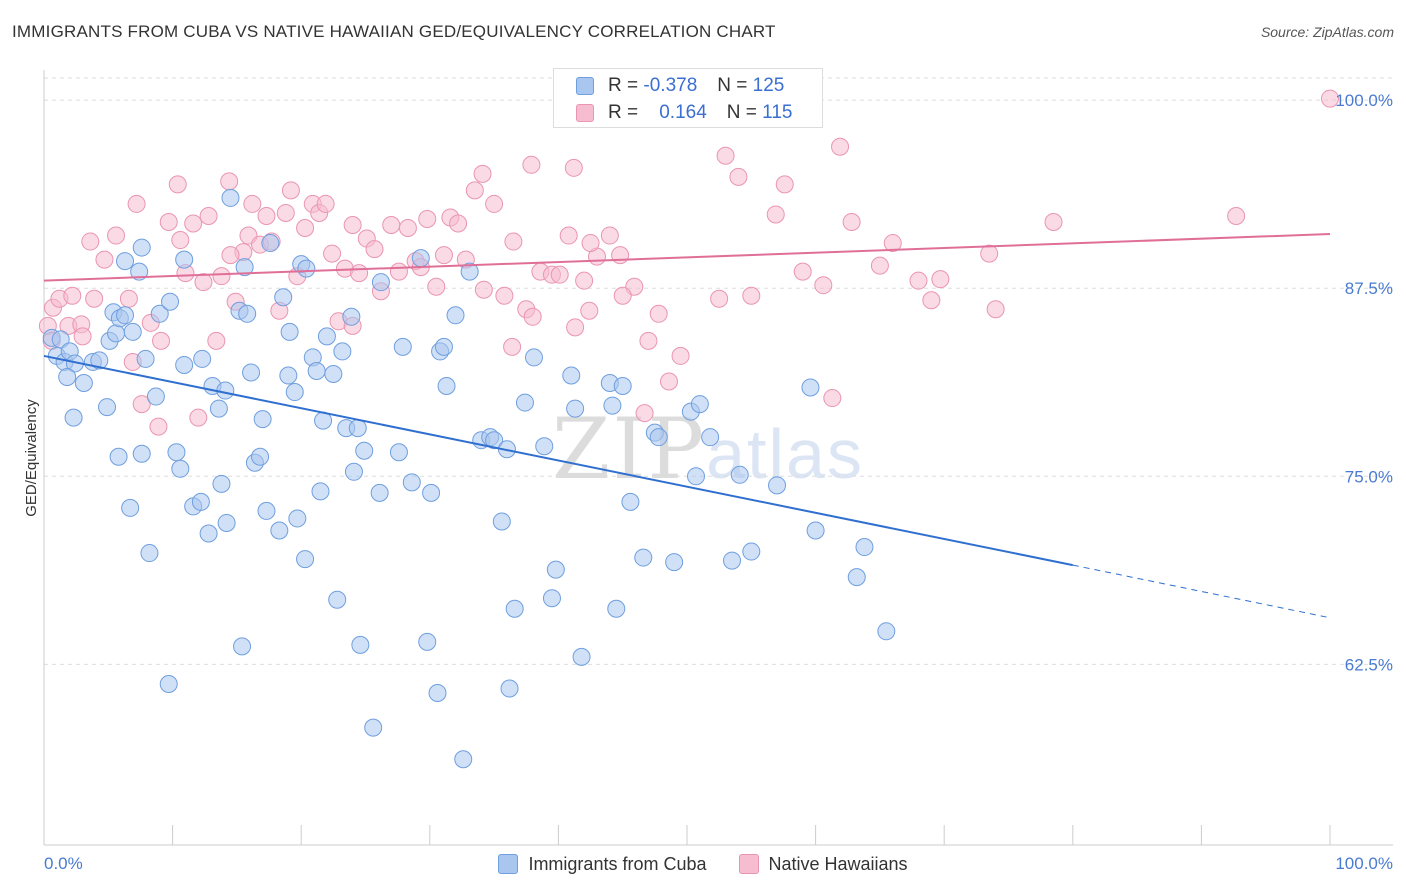 The width and height of the screenshot is (1406, 892). I want to click on y-tick-label: 100.0%, so click(1364, 100).